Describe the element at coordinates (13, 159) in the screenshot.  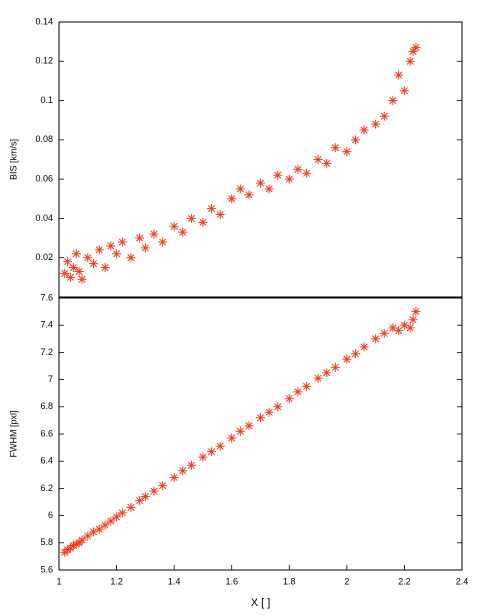
I see `y-axis-label: BIS [km/s]` at that location.